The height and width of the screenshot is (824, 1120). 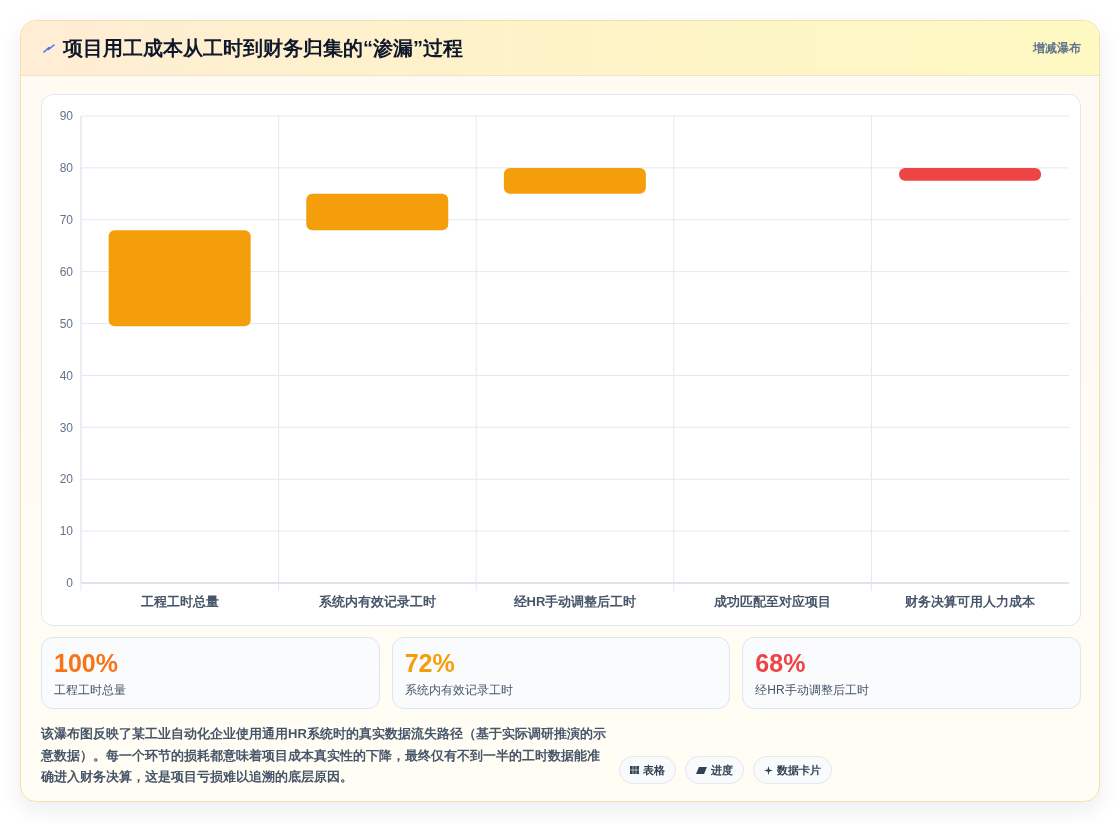 I want to click on y-tick-label: 50, so click(x=66, y=323).